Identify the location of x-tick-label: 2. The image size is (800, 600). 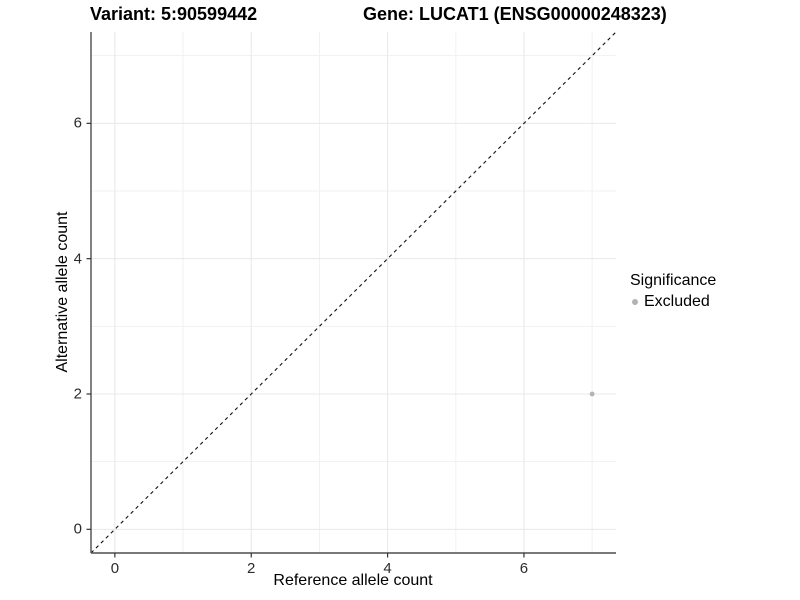
(251, 568).